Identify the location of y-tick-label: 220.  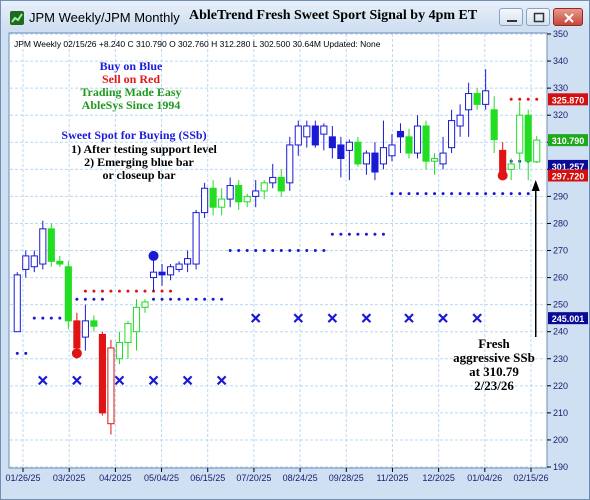
(560, 386).